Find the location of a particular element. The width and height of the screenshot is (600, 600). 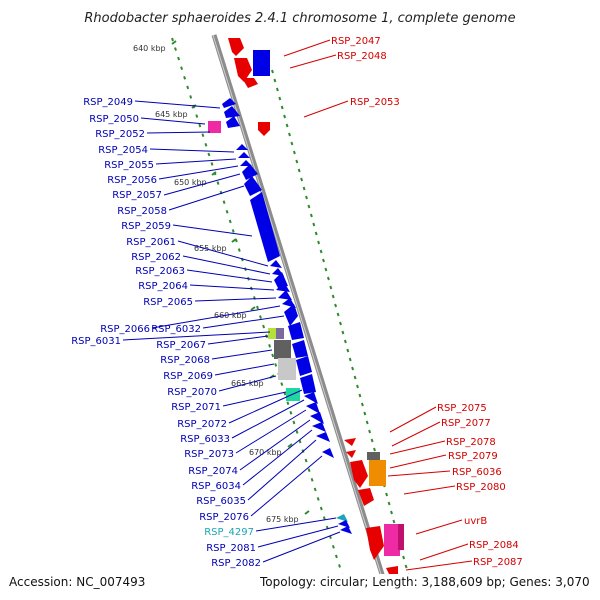

gene-label-RSP_6036: RSP_6036 is located at coordinates (477, 472).